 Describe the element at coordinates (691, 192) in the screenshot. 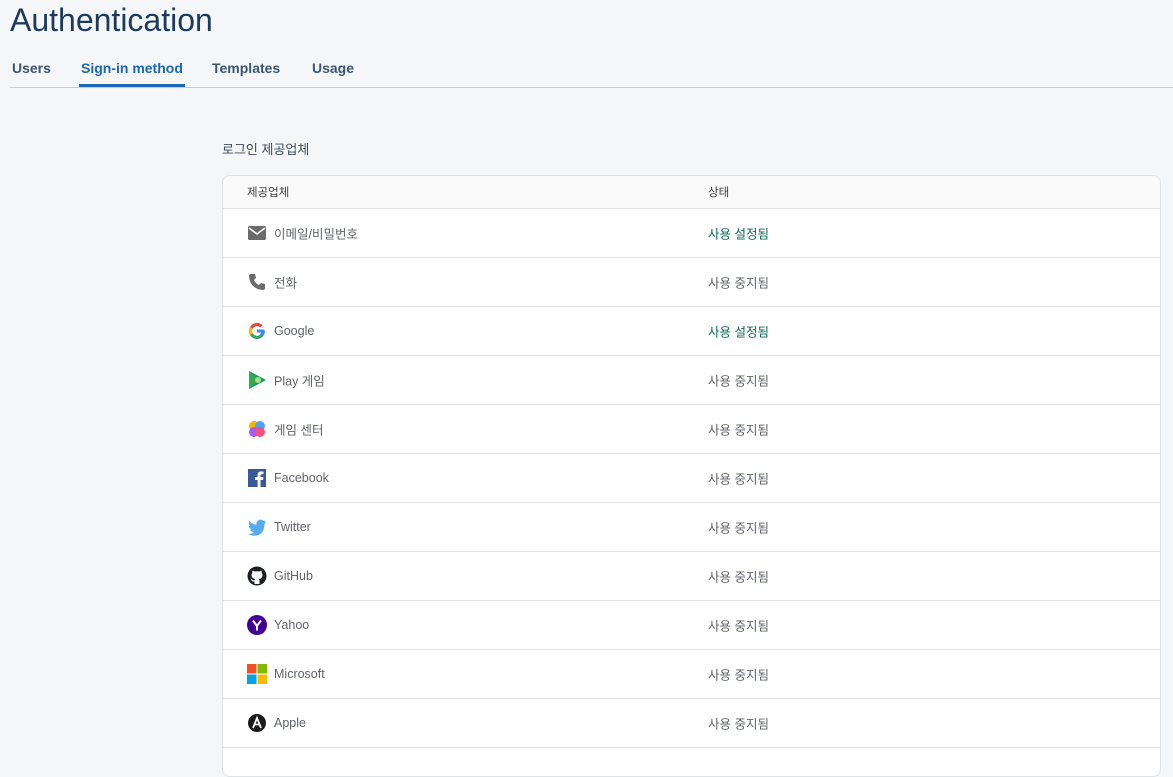

I see `table-header: 제공업체 상태` at that location.